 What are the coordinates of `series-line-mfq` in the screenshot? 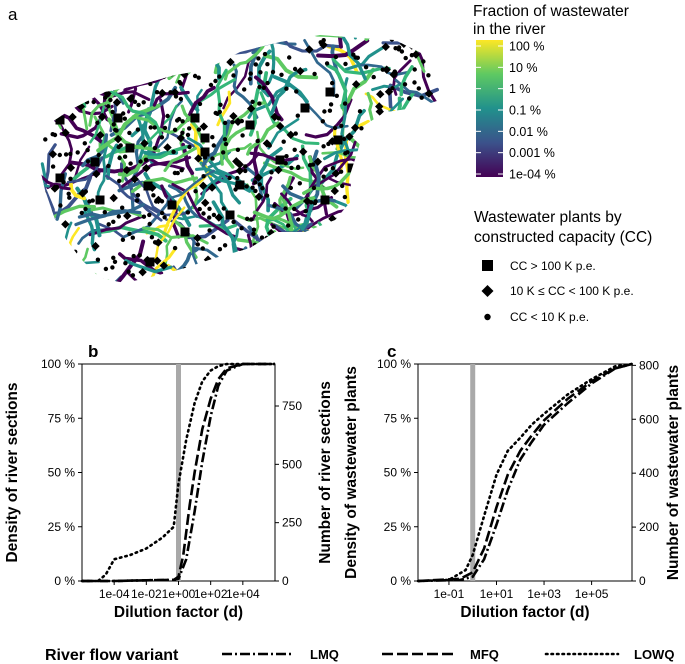 It's located at (178, 472).